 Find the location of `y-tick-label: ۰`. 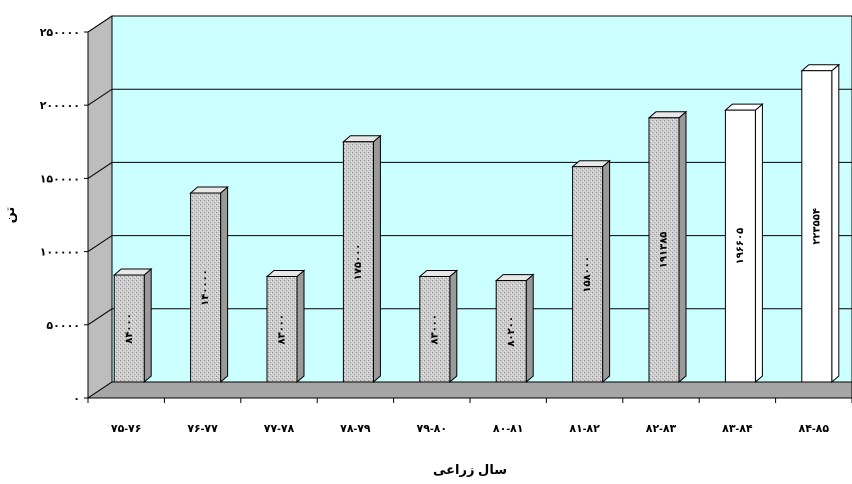

y-tick-label: ۰ is located at coordinates (76, 399).